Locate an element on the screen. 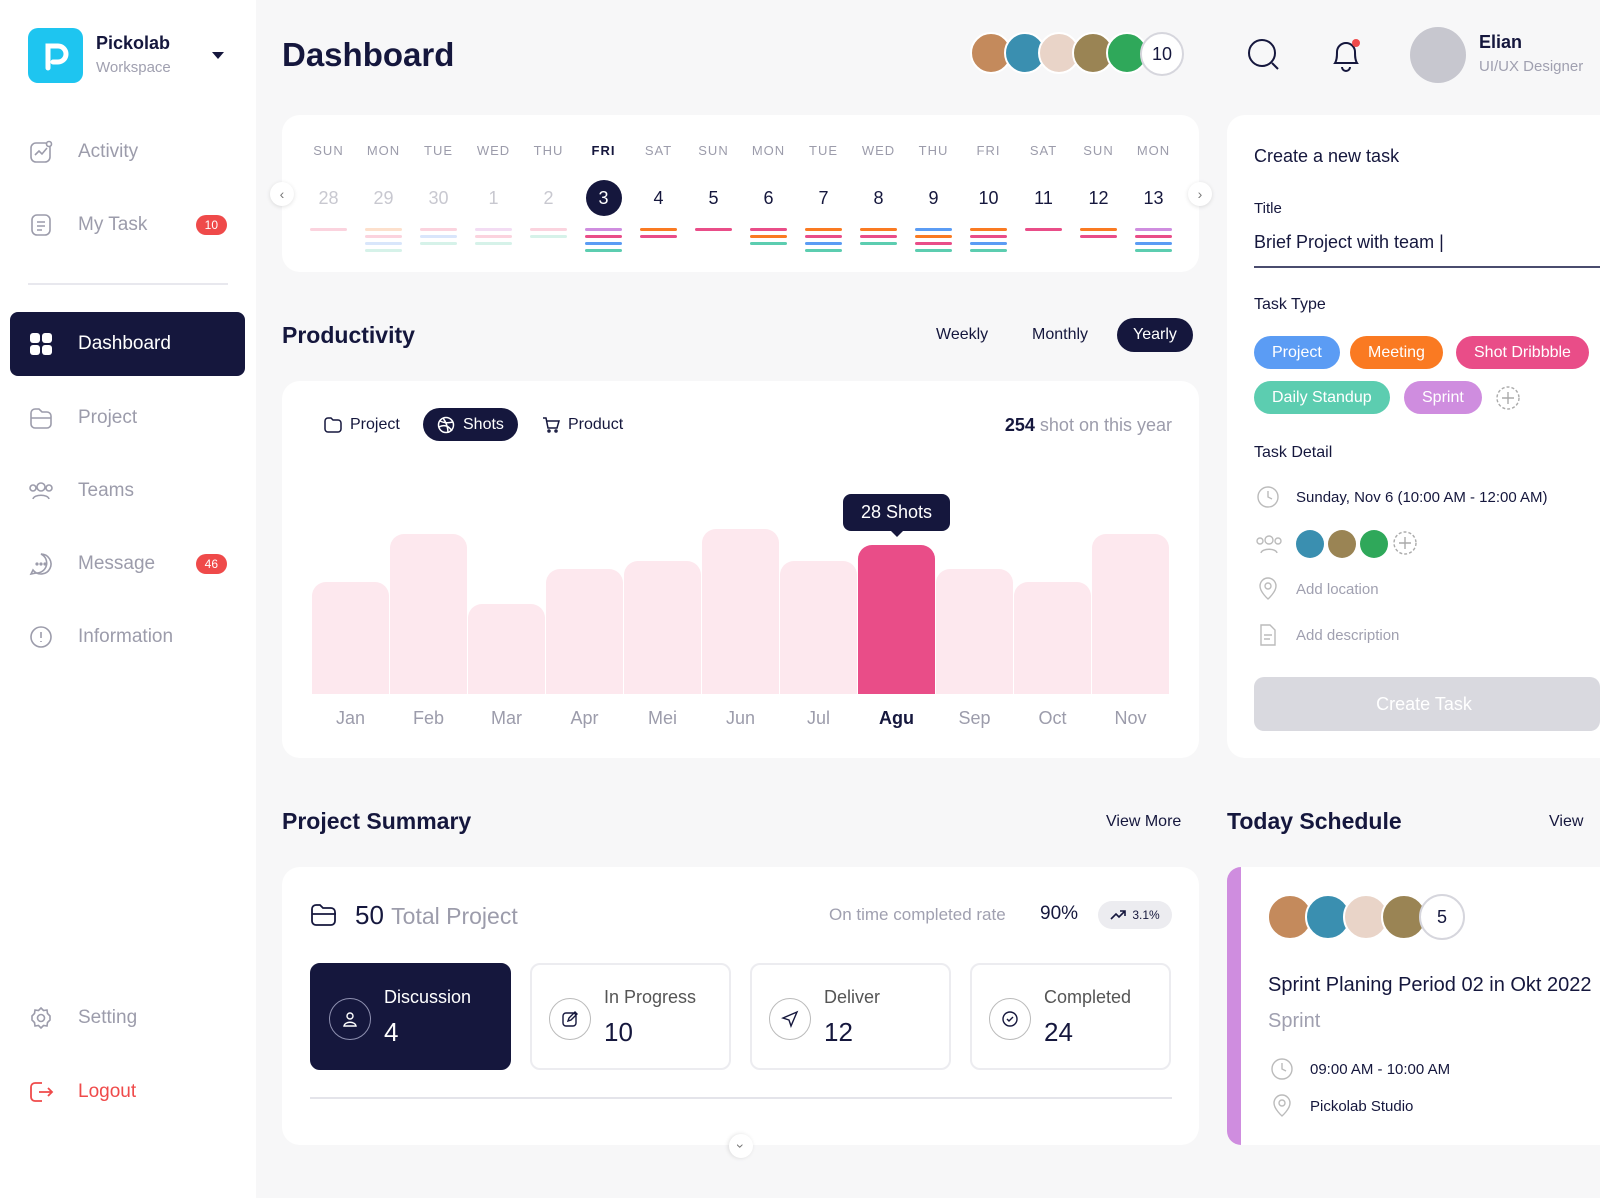 This screenshot has height=1198, width=1600. sidebar-item-teams: Teams is located at coordinates (127, 491).